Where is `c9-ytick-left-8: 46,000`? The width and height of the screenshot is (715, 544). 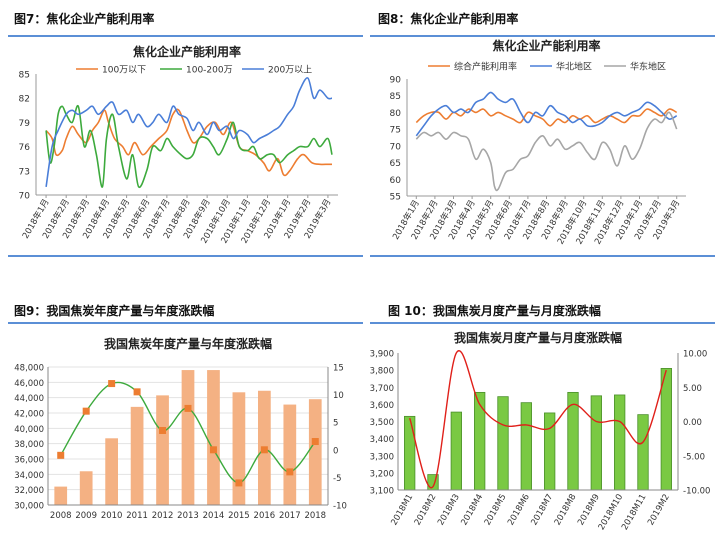 c9-ytick-left-8: 46,000 is located at coordinates (29, 384).